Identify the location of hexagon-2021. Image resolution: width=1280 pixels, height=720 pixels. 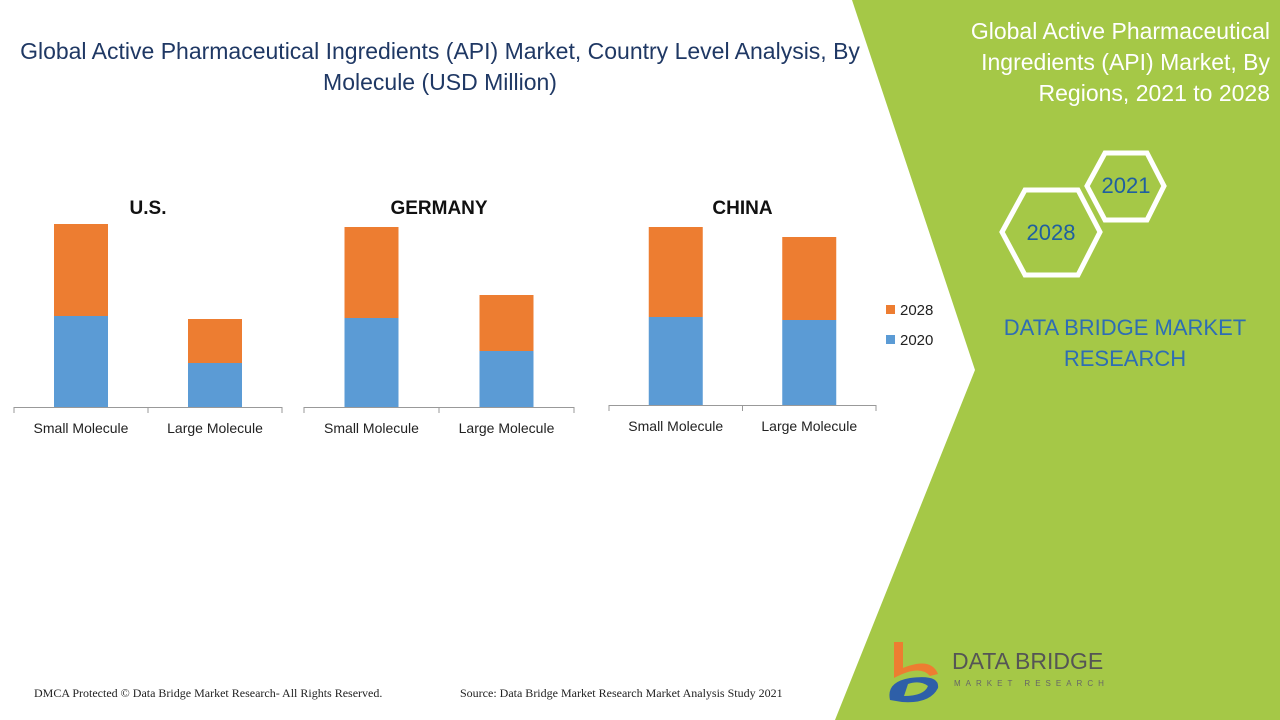
(1125, 186).